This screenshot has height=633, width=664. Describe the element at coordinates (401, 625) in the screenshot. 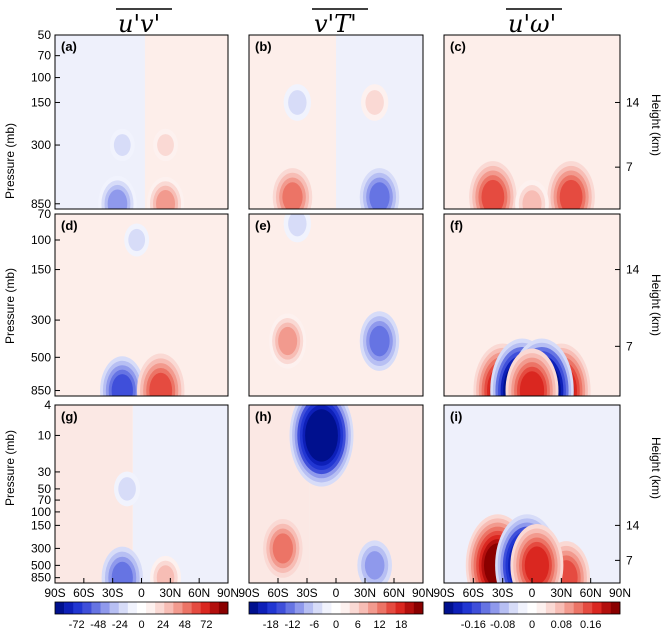

I see `colorbar-tick-label: 18` at that location.